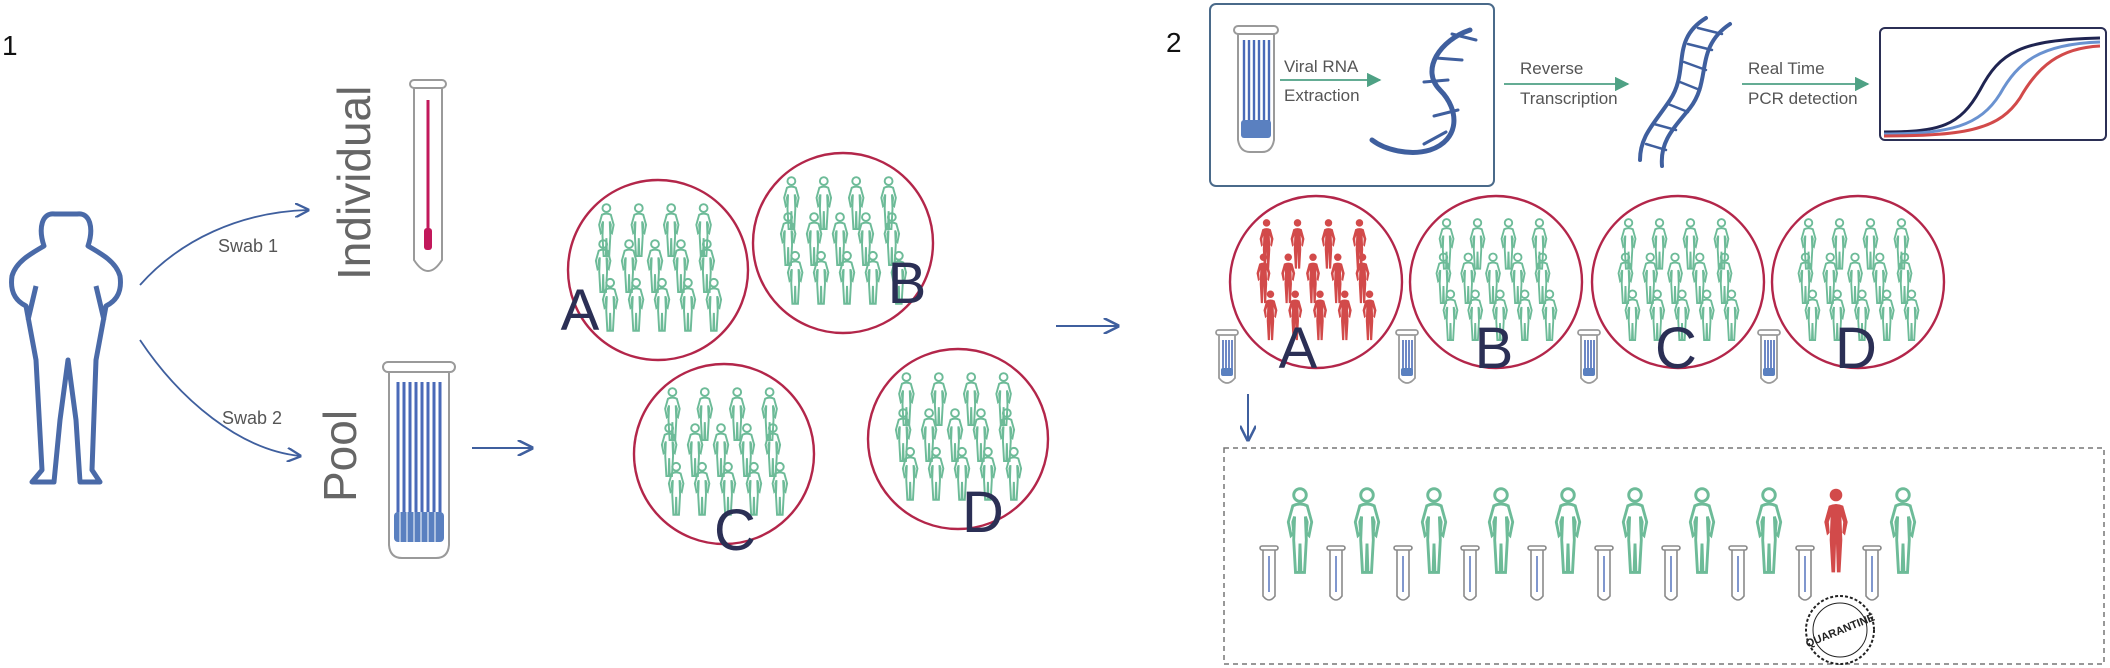  I want to click on panel-1-number: 1, so click(10, 45).